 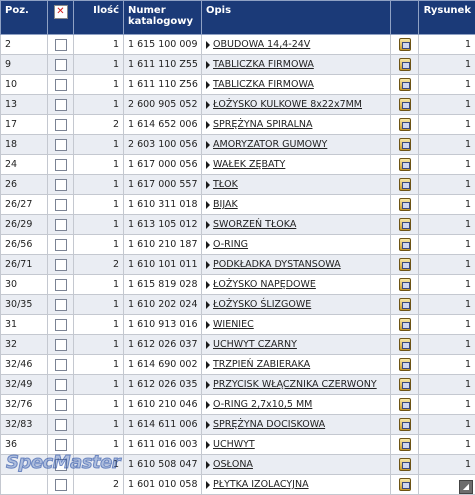 I want to click on part-description-link: UCHWYT, so click(x=234, y=444).